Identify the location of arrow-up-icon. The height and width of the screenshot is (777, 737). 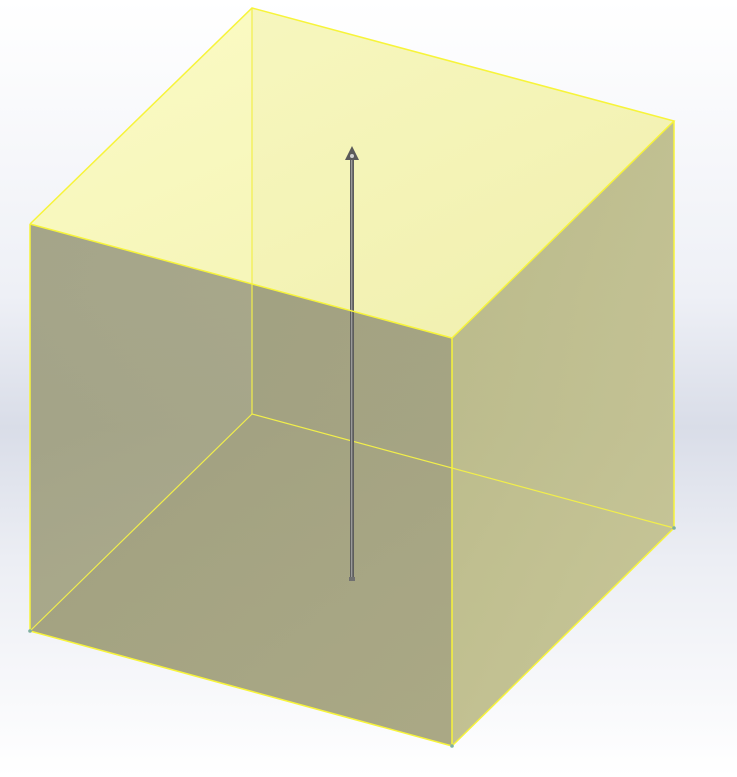
(352, 153).